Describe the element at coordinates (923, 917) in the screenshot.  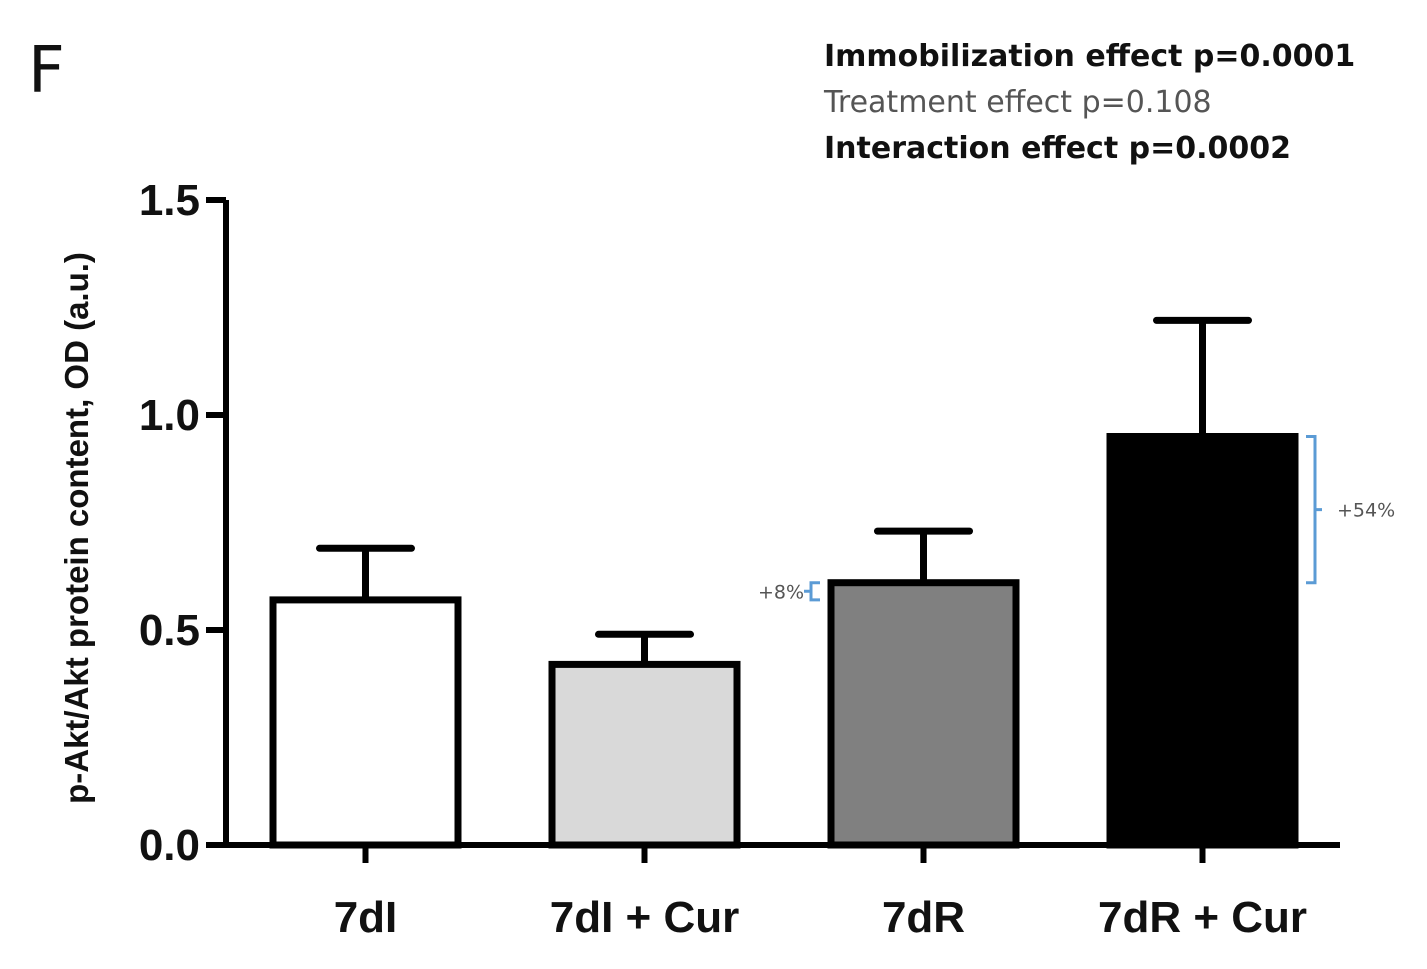
I see `x-tick-label: 7dR` at that location.